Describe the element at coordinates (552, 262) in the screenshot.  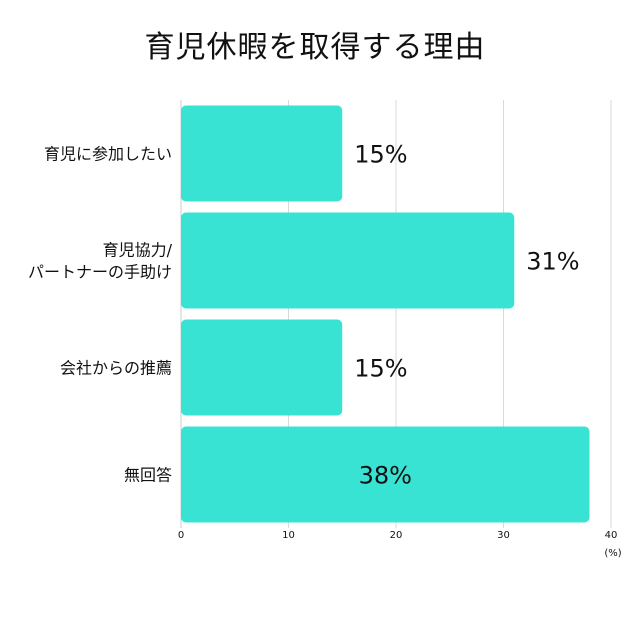
I see `data-label: 31%` at that location.